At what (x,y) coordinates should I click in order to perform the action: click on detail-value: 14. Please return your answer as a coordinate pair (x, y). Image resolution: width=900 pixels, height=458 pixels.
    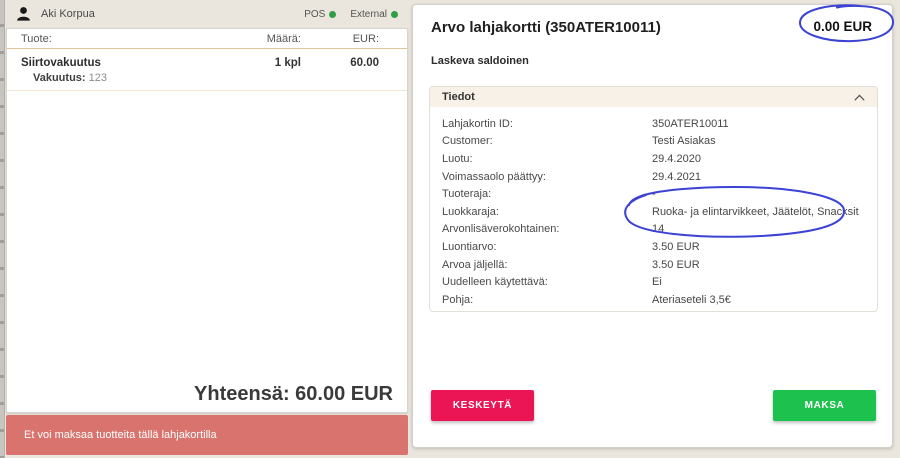
    Looking at the image, I should click on (658, 229).